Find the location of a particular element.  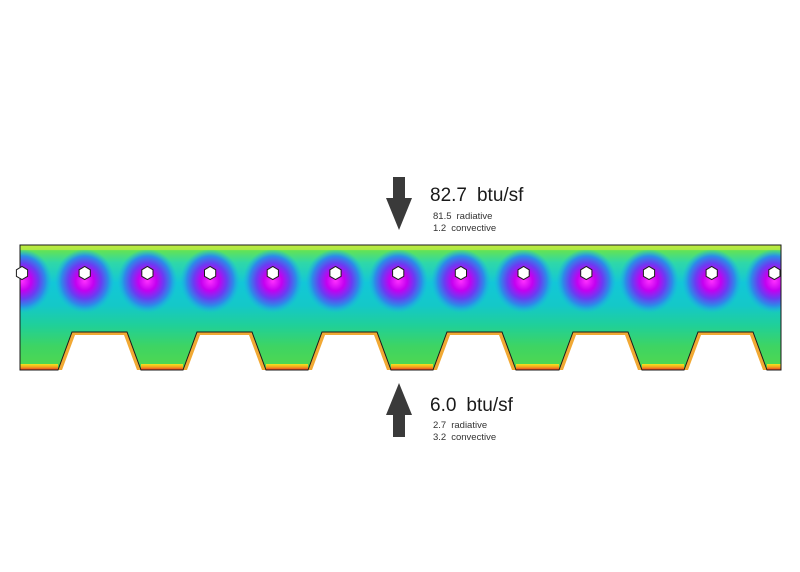

tube-glow-row is located at coordinates (400, 281).